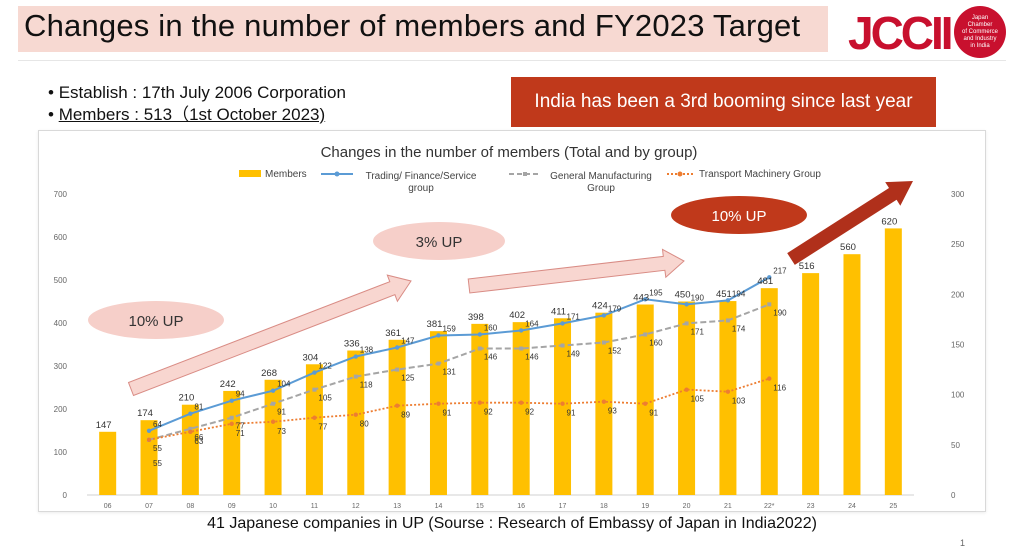 Image resolution: width=1024 pixels, height=559 pixels. Describe the element at coordinates (893, 506) in the screenshot. I see `x-tick: 25` at that location.